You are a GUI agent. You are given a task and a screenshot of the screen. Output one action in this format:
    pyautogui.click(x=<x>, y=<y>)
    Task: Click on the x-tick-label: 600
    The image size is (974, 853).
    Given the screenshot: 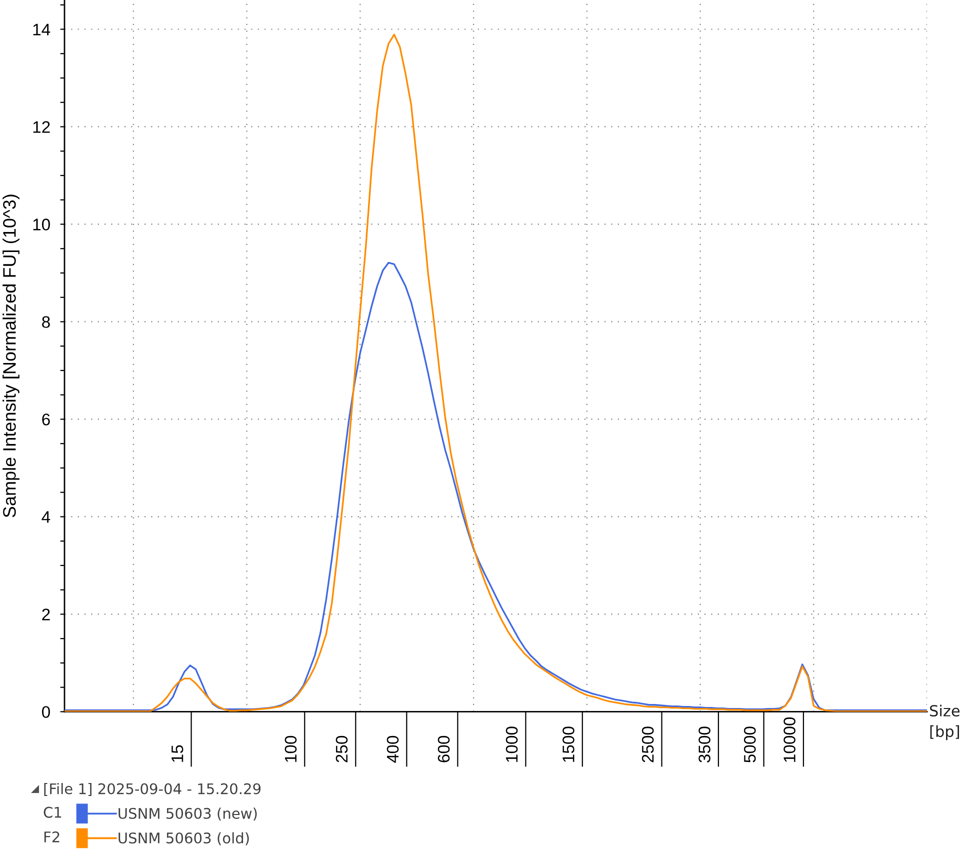 What is the action you would take?
    pyautogui.click(x=444, y=749)
    